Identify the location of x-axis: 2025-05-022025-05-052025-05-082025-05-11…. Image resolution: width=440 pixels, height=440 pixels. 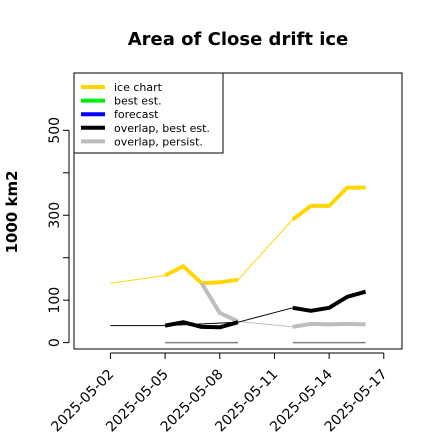
(219, 393).